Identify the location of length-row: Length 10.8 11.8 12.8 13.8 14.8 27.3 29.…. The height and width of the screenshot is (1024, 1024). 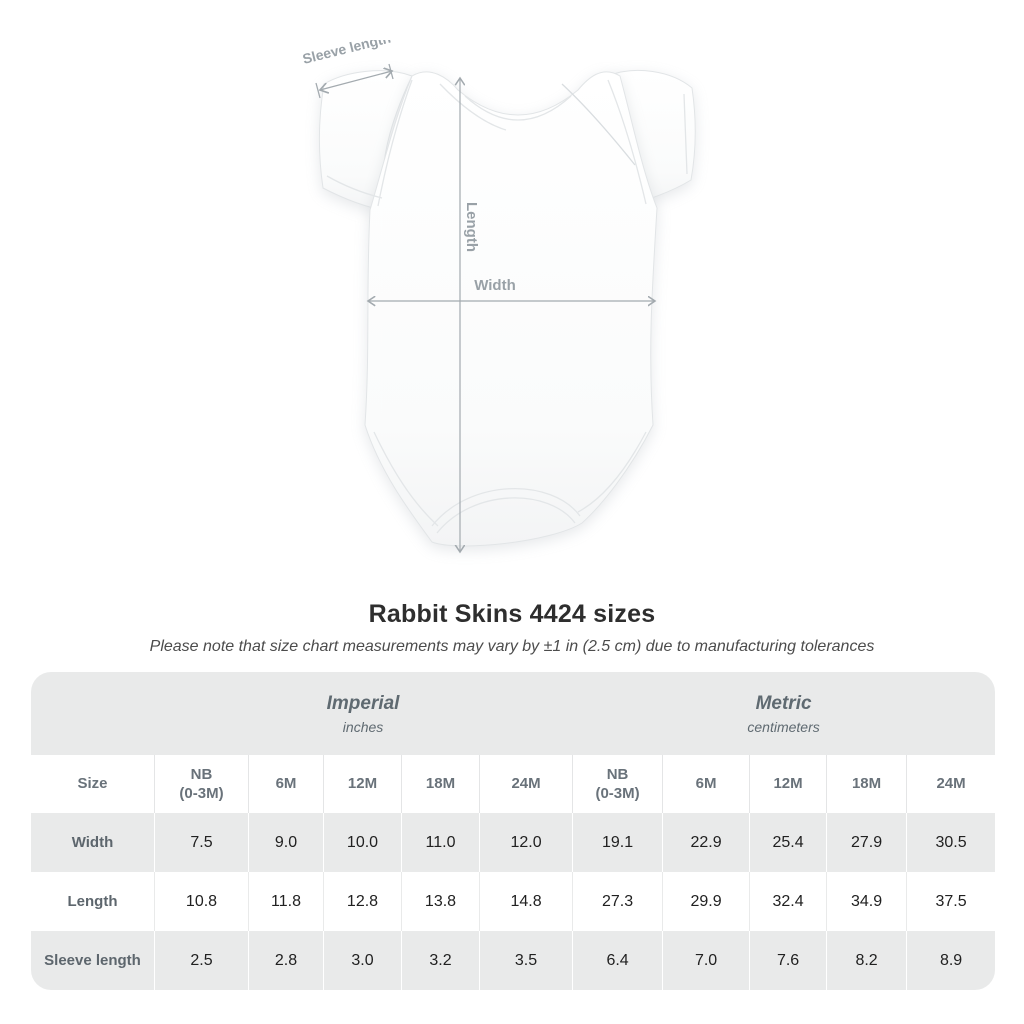
(513, 901).